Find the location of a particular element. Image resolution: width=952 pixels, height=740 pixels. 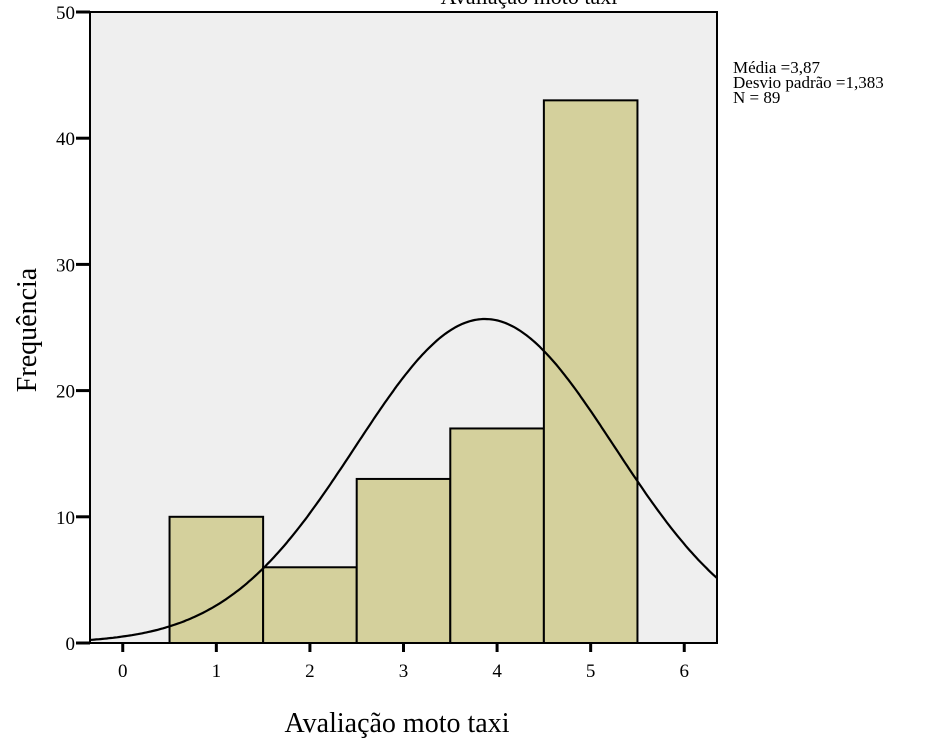

stat-line: Média =3,87 is located at coordinates (777, 67).